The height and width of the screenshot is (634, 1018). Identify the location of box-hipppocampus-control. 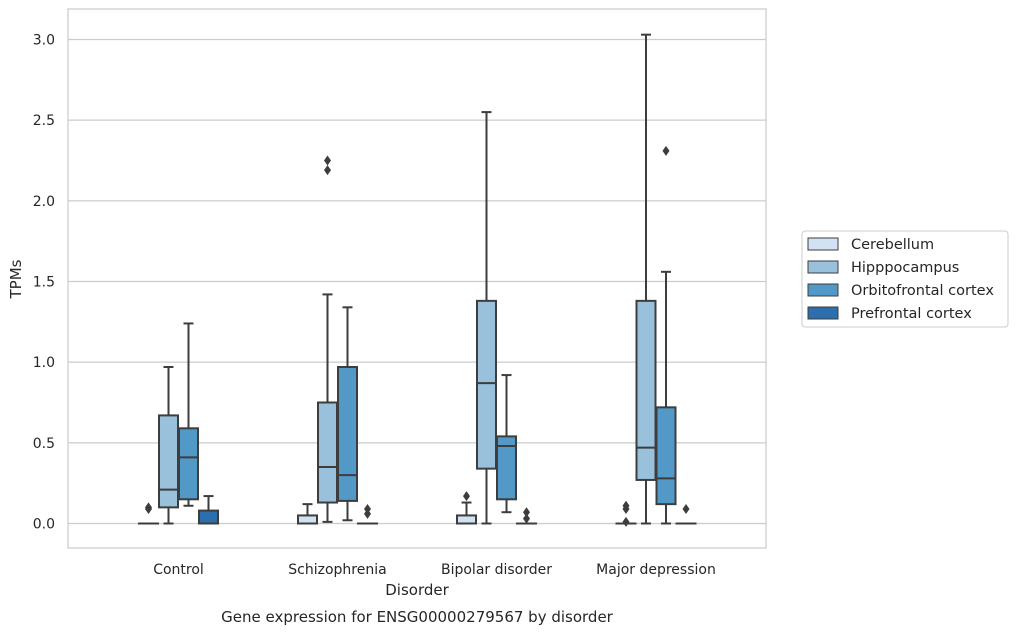
(168, 445).